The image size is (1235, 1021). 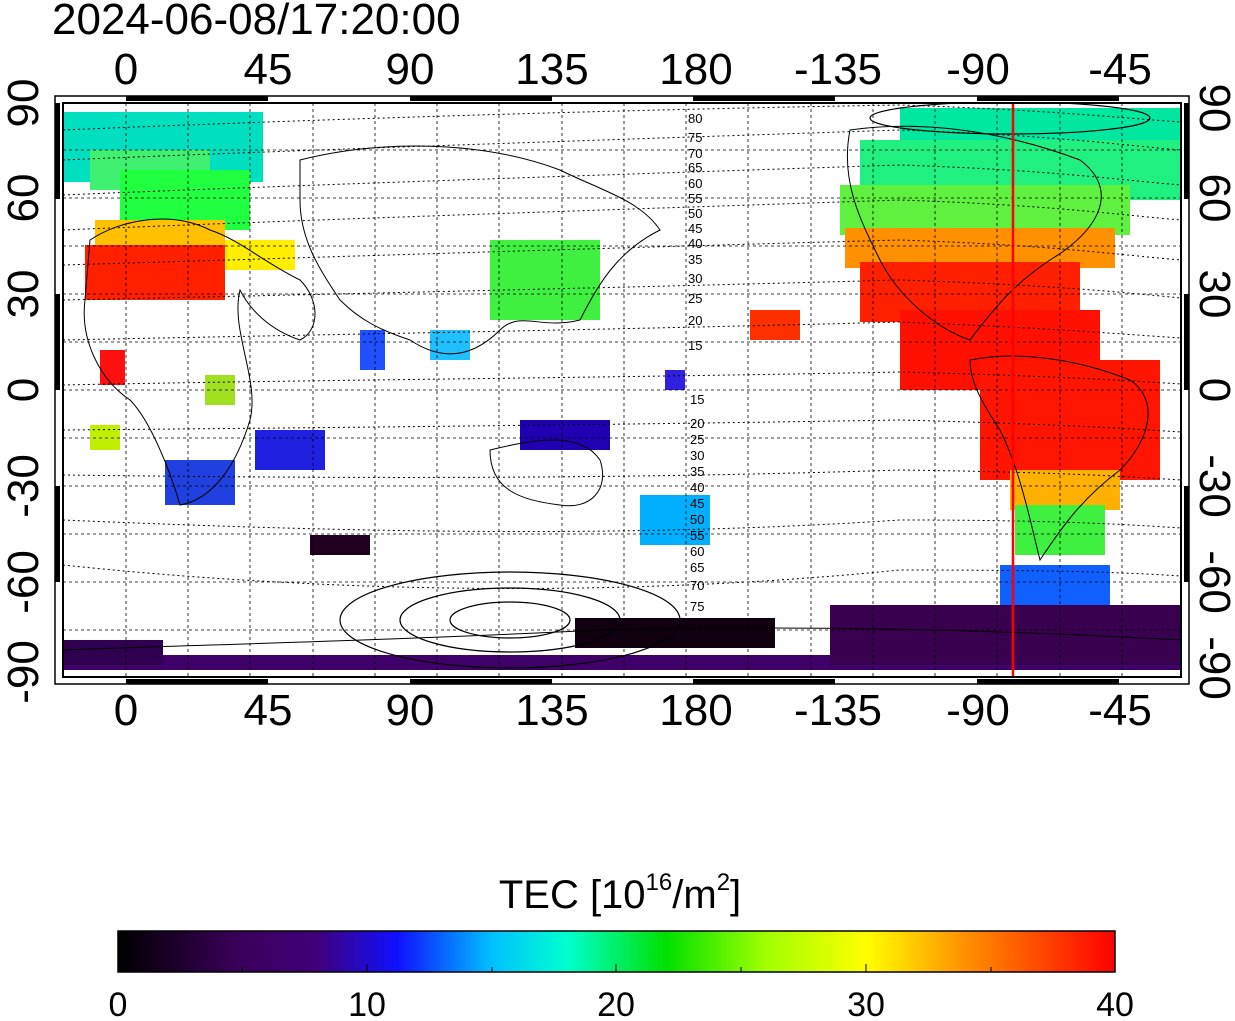 I want to click on colorbar-title-suffix: ], so click(x=735, y=895).